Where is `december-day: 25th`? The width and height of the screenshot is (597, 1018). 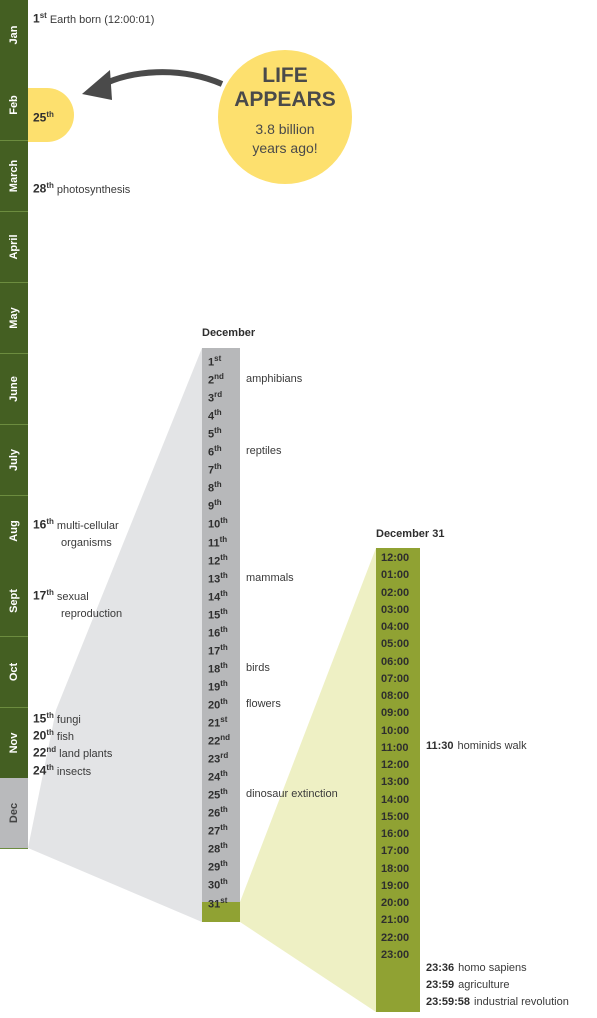 december-day: 25th is located at coordinates (218, 794).